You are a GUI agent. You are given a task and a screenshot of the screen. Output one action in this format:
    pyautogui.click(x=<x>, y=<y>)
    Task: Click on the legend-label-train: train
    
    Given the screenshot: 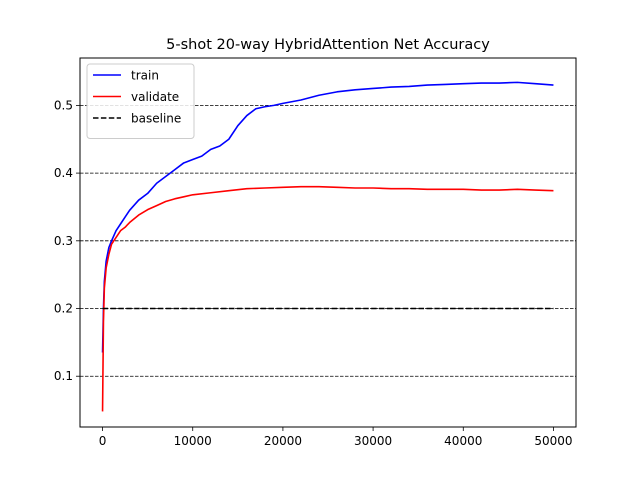 What is the action you would take?
    pyautogui.click(x=145, y=76)
    